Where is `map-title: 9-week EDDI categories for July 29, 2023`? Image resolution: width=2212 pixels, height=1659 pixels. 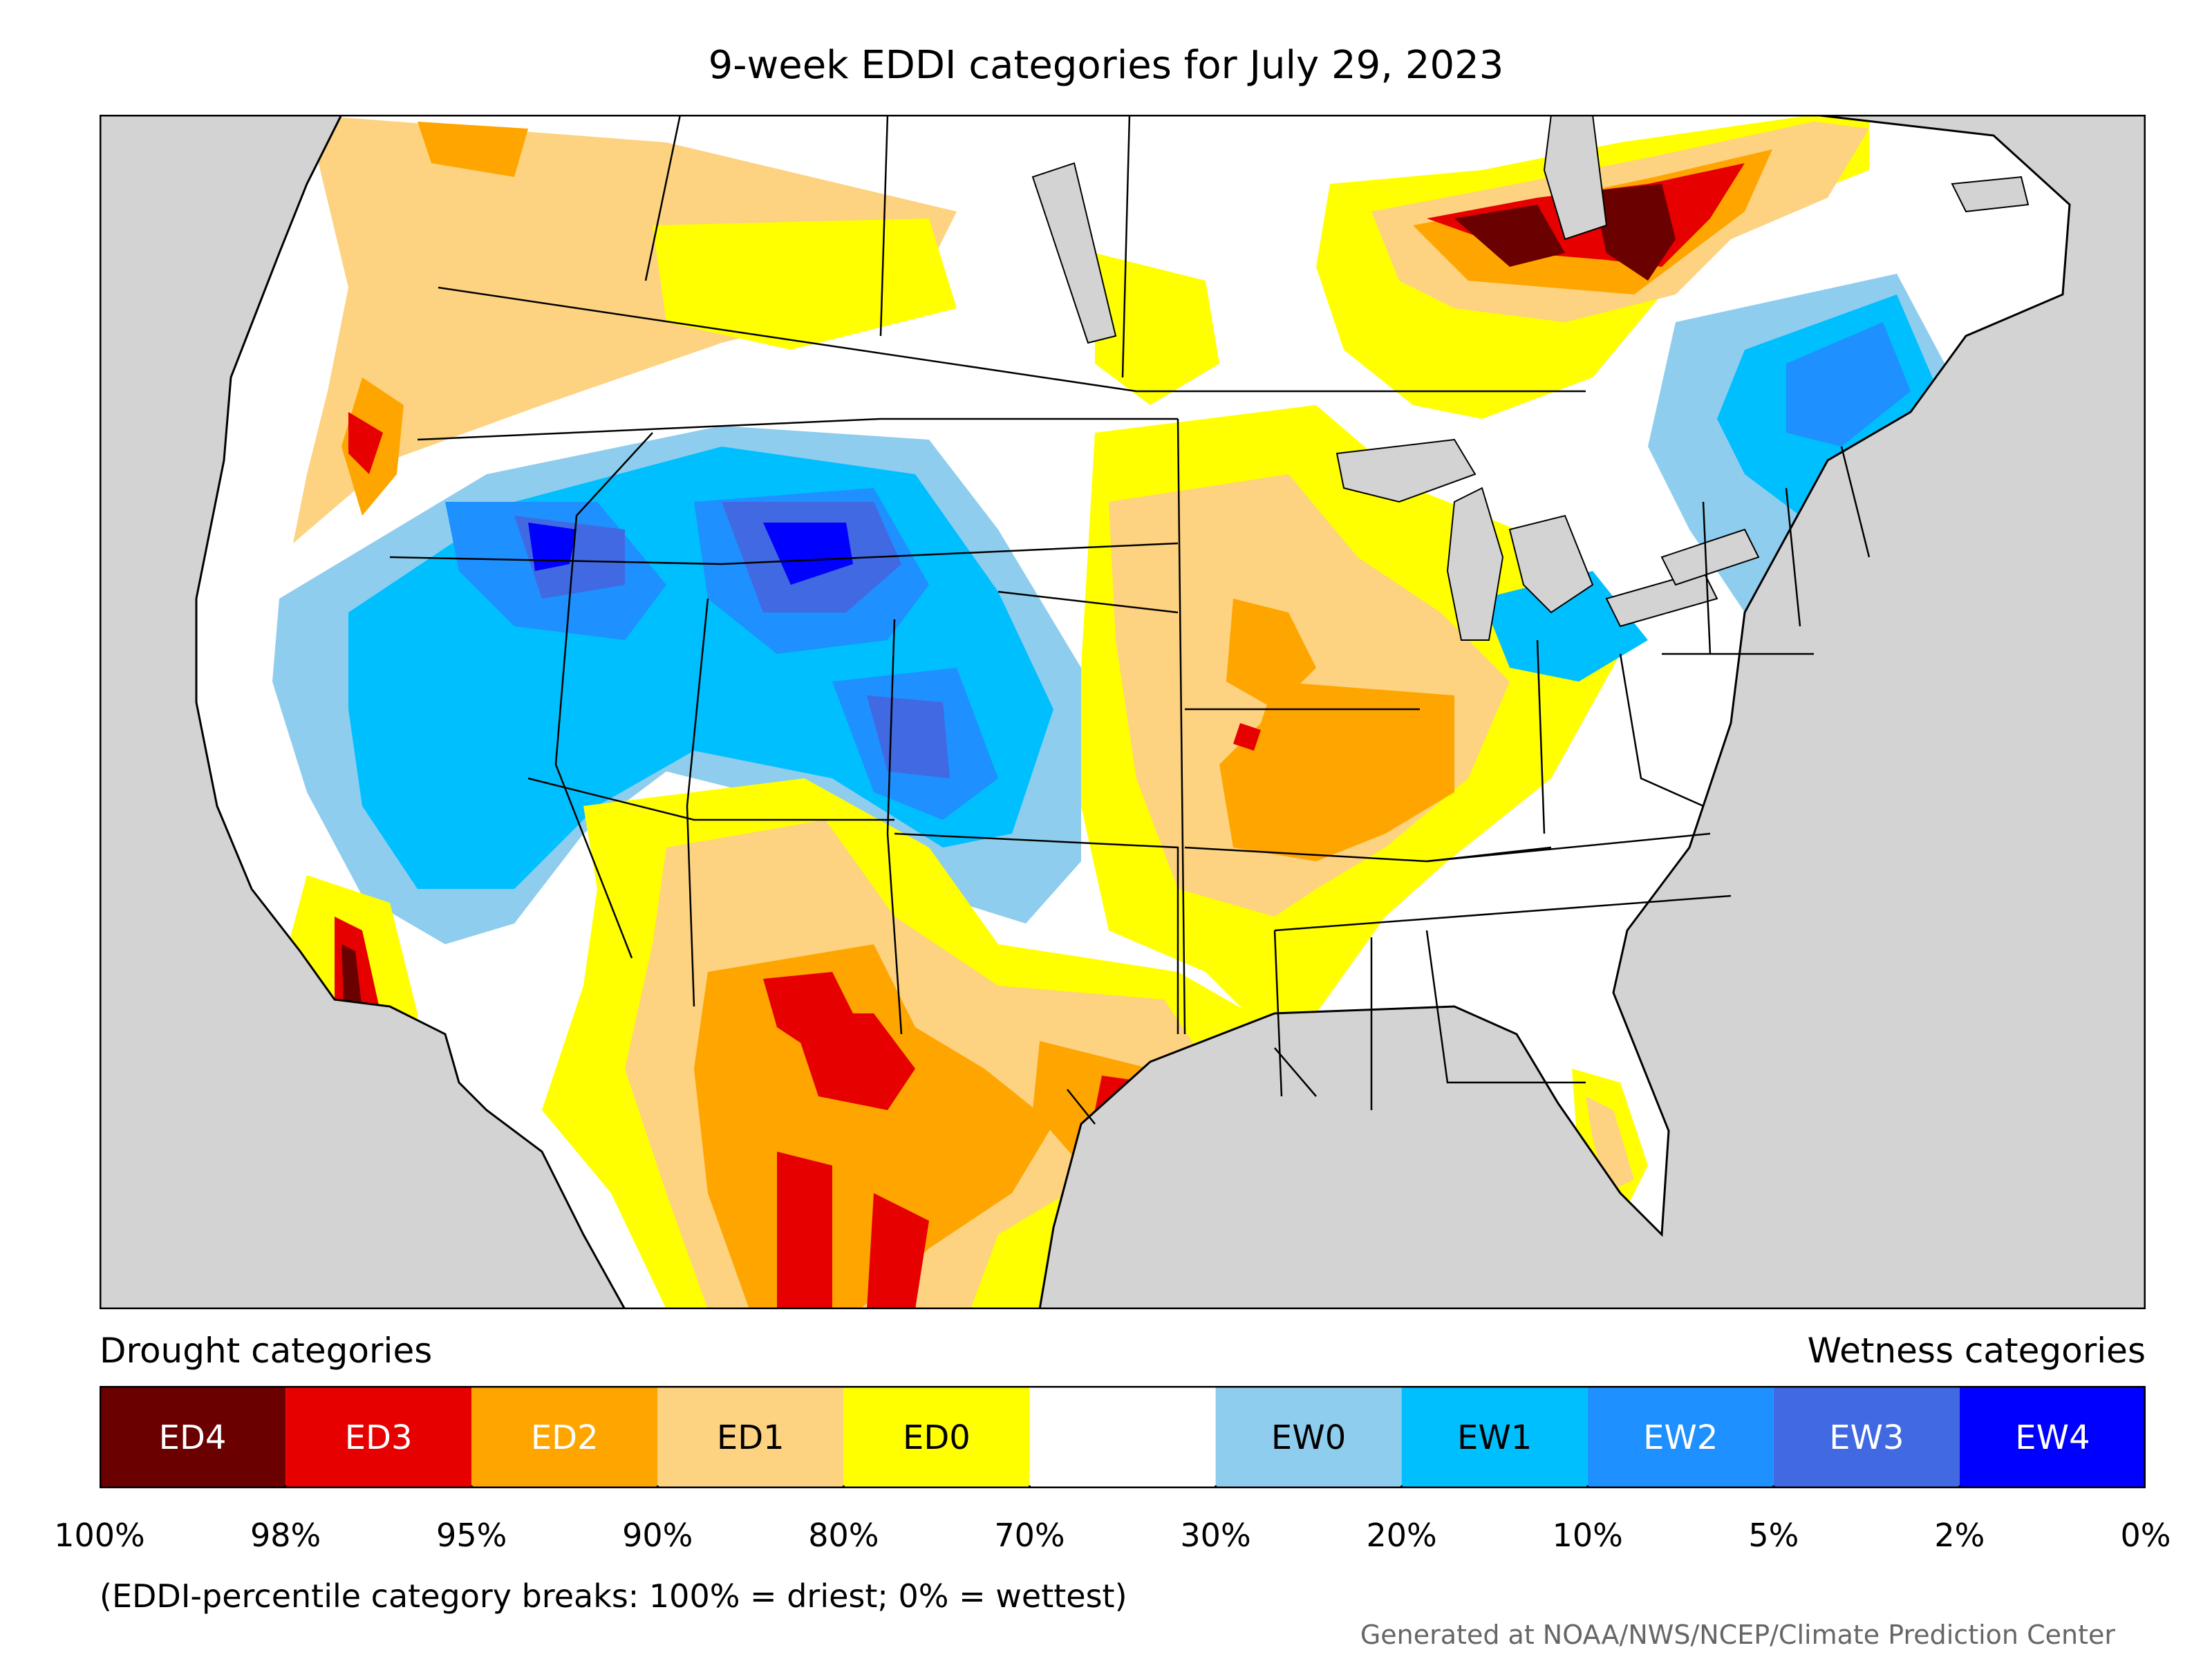
map-title: 9-week EDDI categories for July 29, 2023 is located at coordinates (1106, 65).